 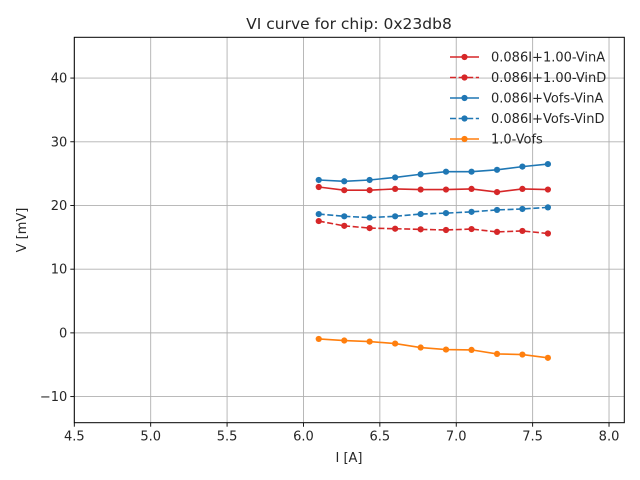 What do you see at coordinates (548, 119) in the screenshot?
I see `legend-label: 0.086I+Vofs-VinD` at bounding box center [548, 119].